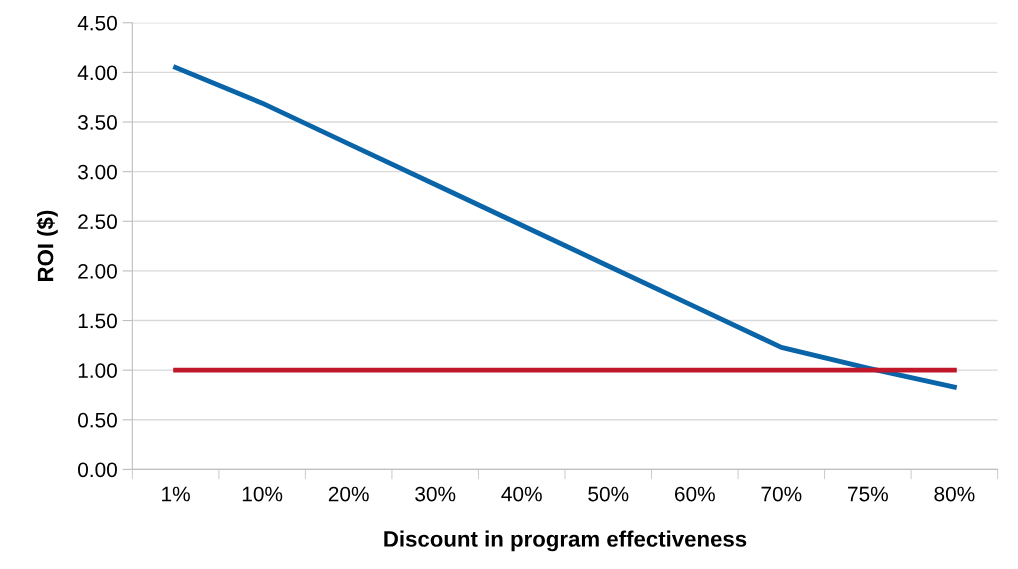  What do you see at coordinates (565, 541) in the screenshot?
I see `x-axis-title: Discount in program effectiveness` at bounding box center [565, 541].